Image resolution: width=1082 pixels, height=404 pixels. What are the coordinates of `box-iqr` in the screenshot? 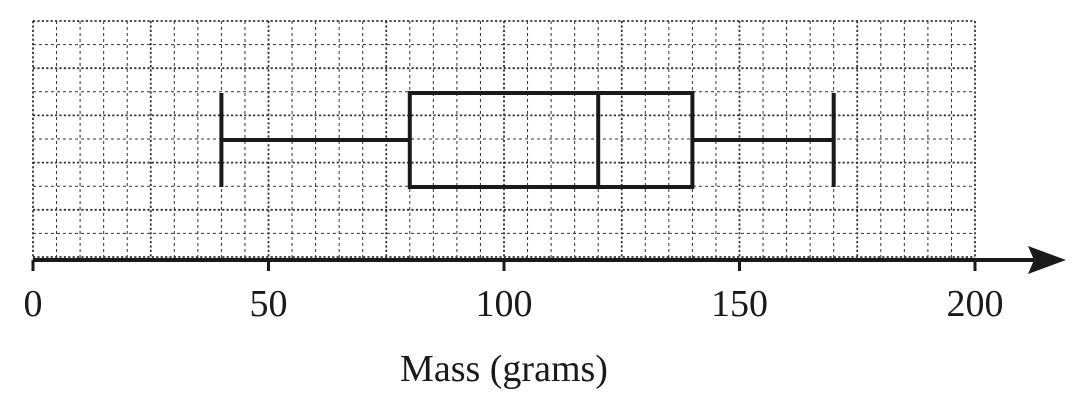 It's located at (551, 140).